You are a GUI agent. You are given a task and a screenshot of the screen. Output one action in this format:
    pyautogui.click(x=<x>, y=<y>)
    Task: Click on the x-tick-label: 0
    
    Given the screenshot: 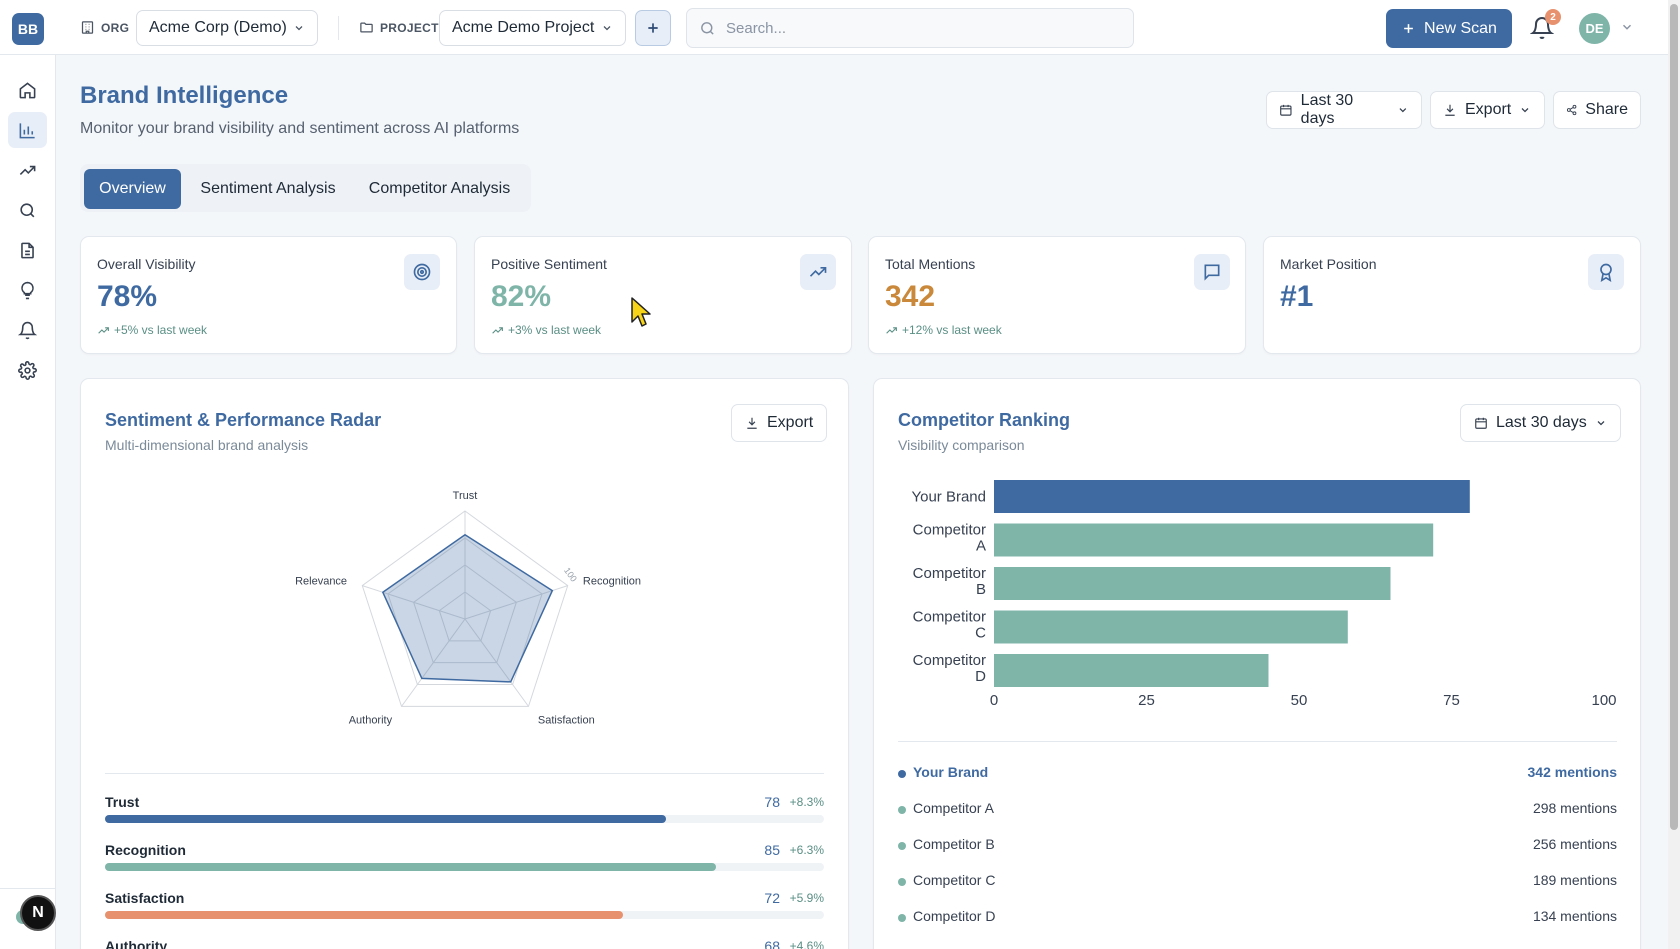 What is the action you would take?
    pyautogui.click(x=994, y=700)
    